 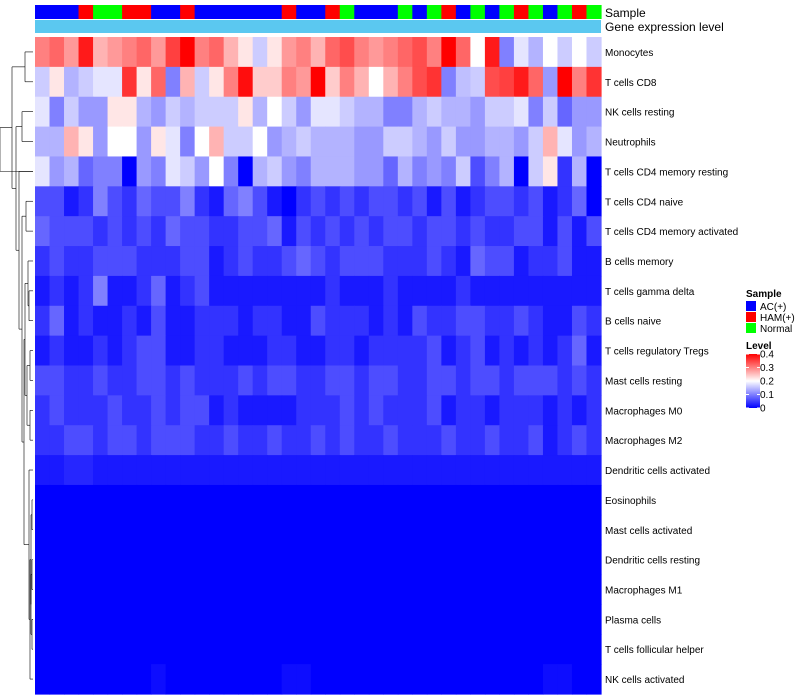 What do you see at coordinates (760, 382) in the screenshot?
I see `colorbar-ticks: 0.4 0.3 0.2 0.1 0` at bounding box center [760, 382].